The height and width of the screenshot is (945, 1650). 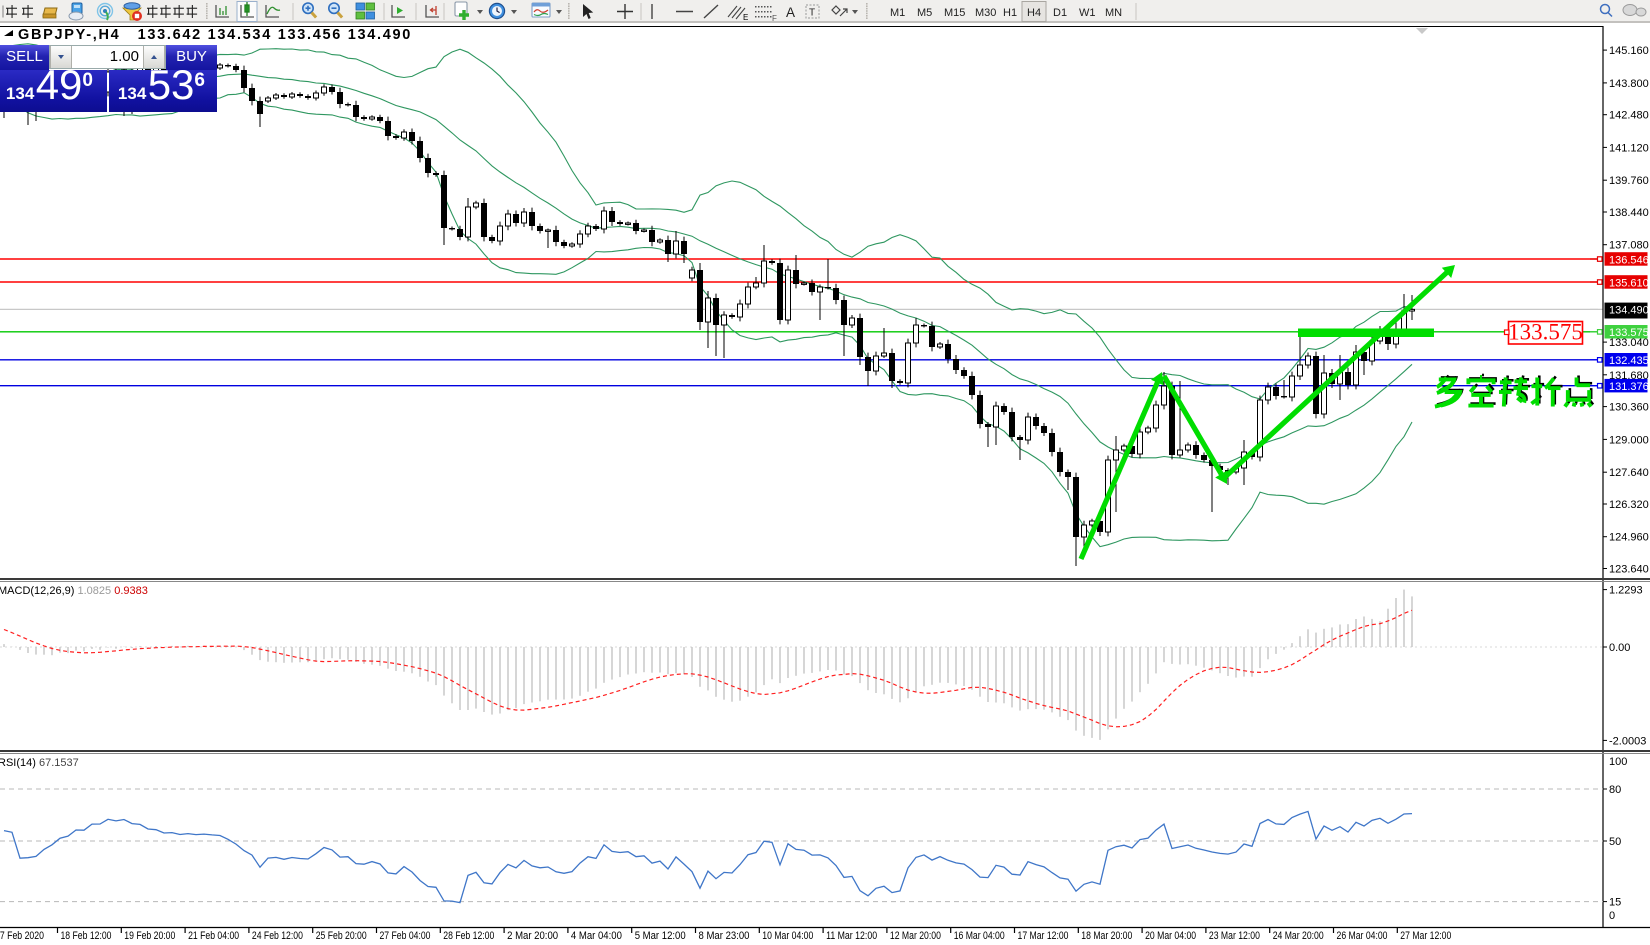 I want to click on svg-text: 131.376, so click(x=1629, y=387).